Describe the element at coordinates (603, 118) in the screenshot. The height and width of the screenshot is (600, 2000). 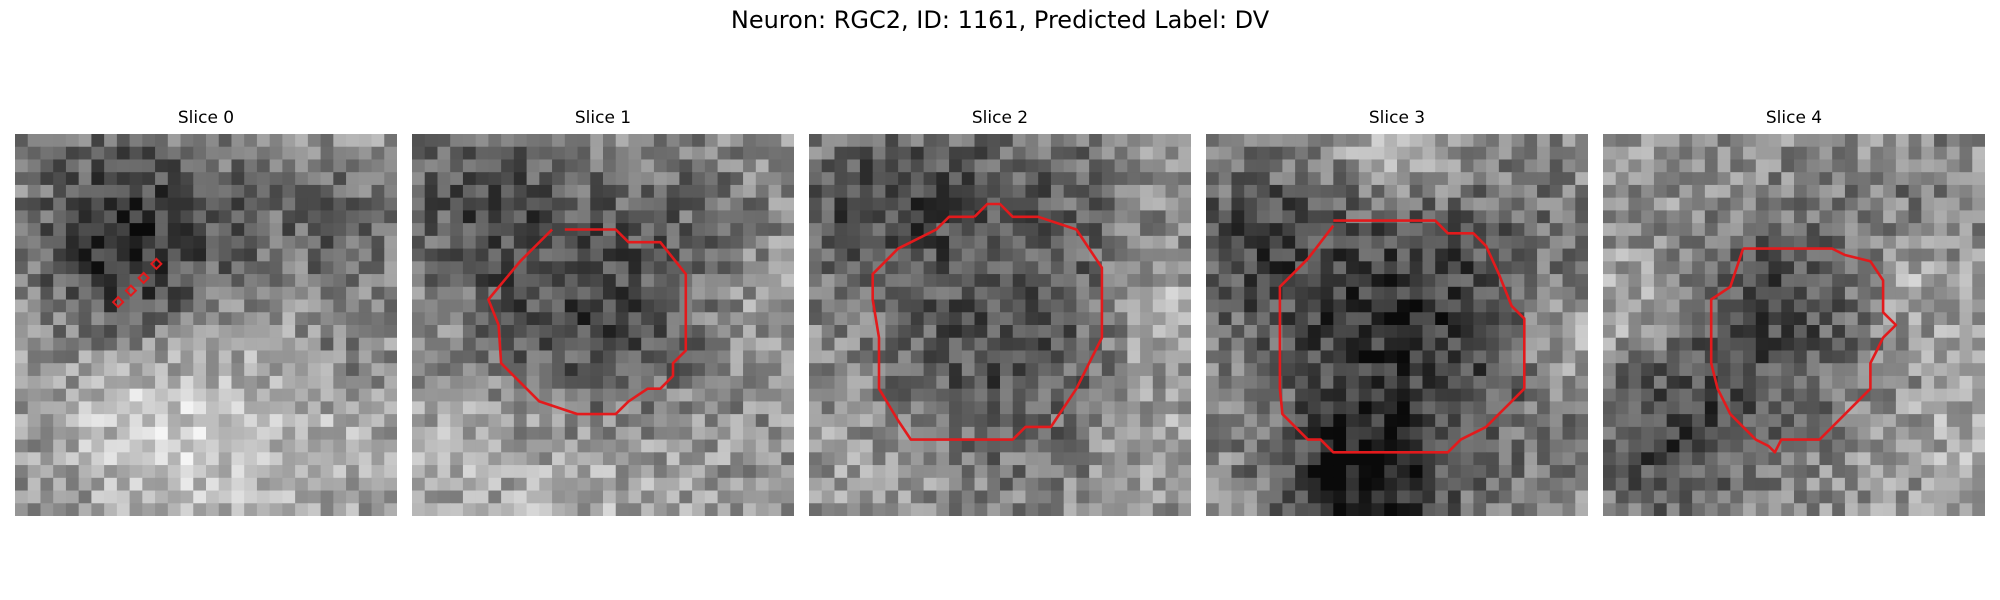
I see `slice-title-1: Slice 1` at that location.